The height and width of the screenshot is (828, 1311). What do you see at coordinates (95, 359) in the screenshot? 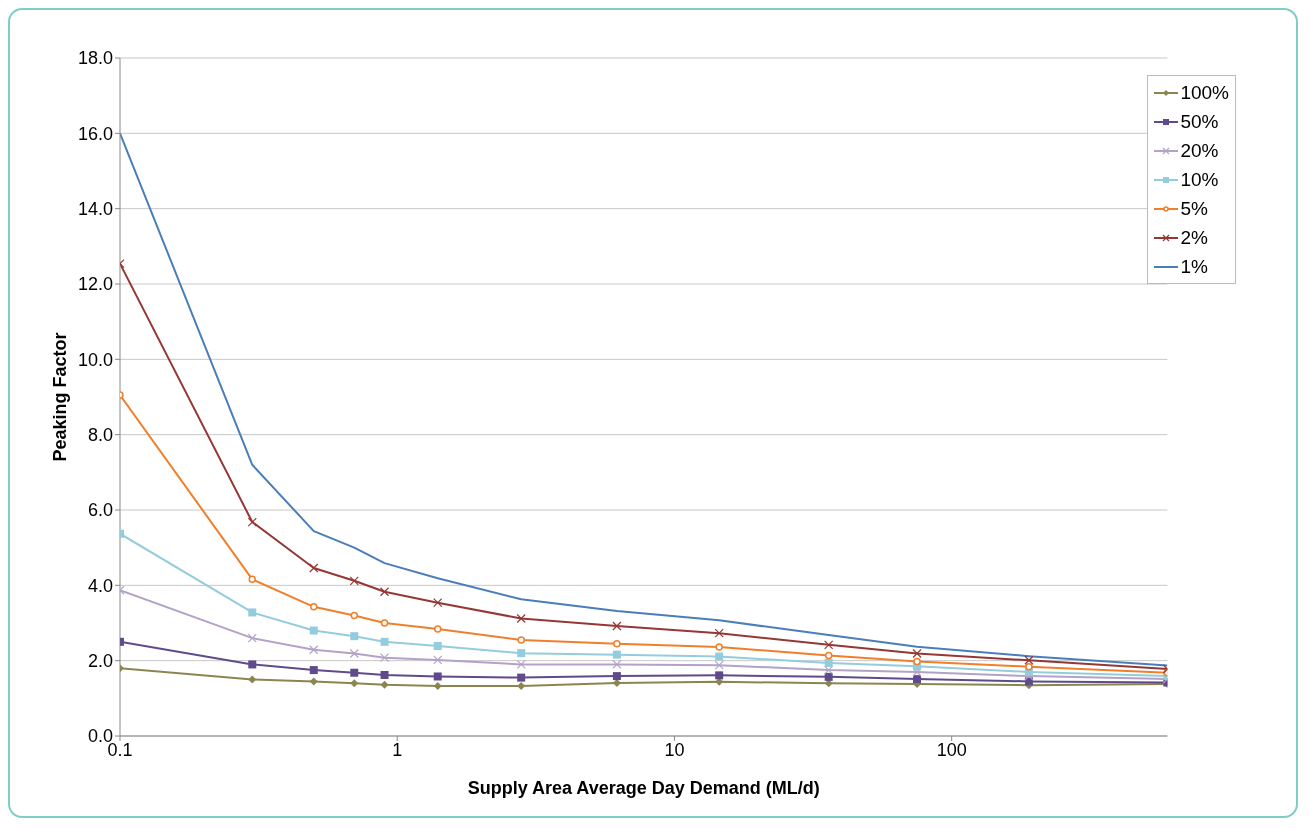
I see `y-tick-label: 10.0` at bounding box center [95, 359].